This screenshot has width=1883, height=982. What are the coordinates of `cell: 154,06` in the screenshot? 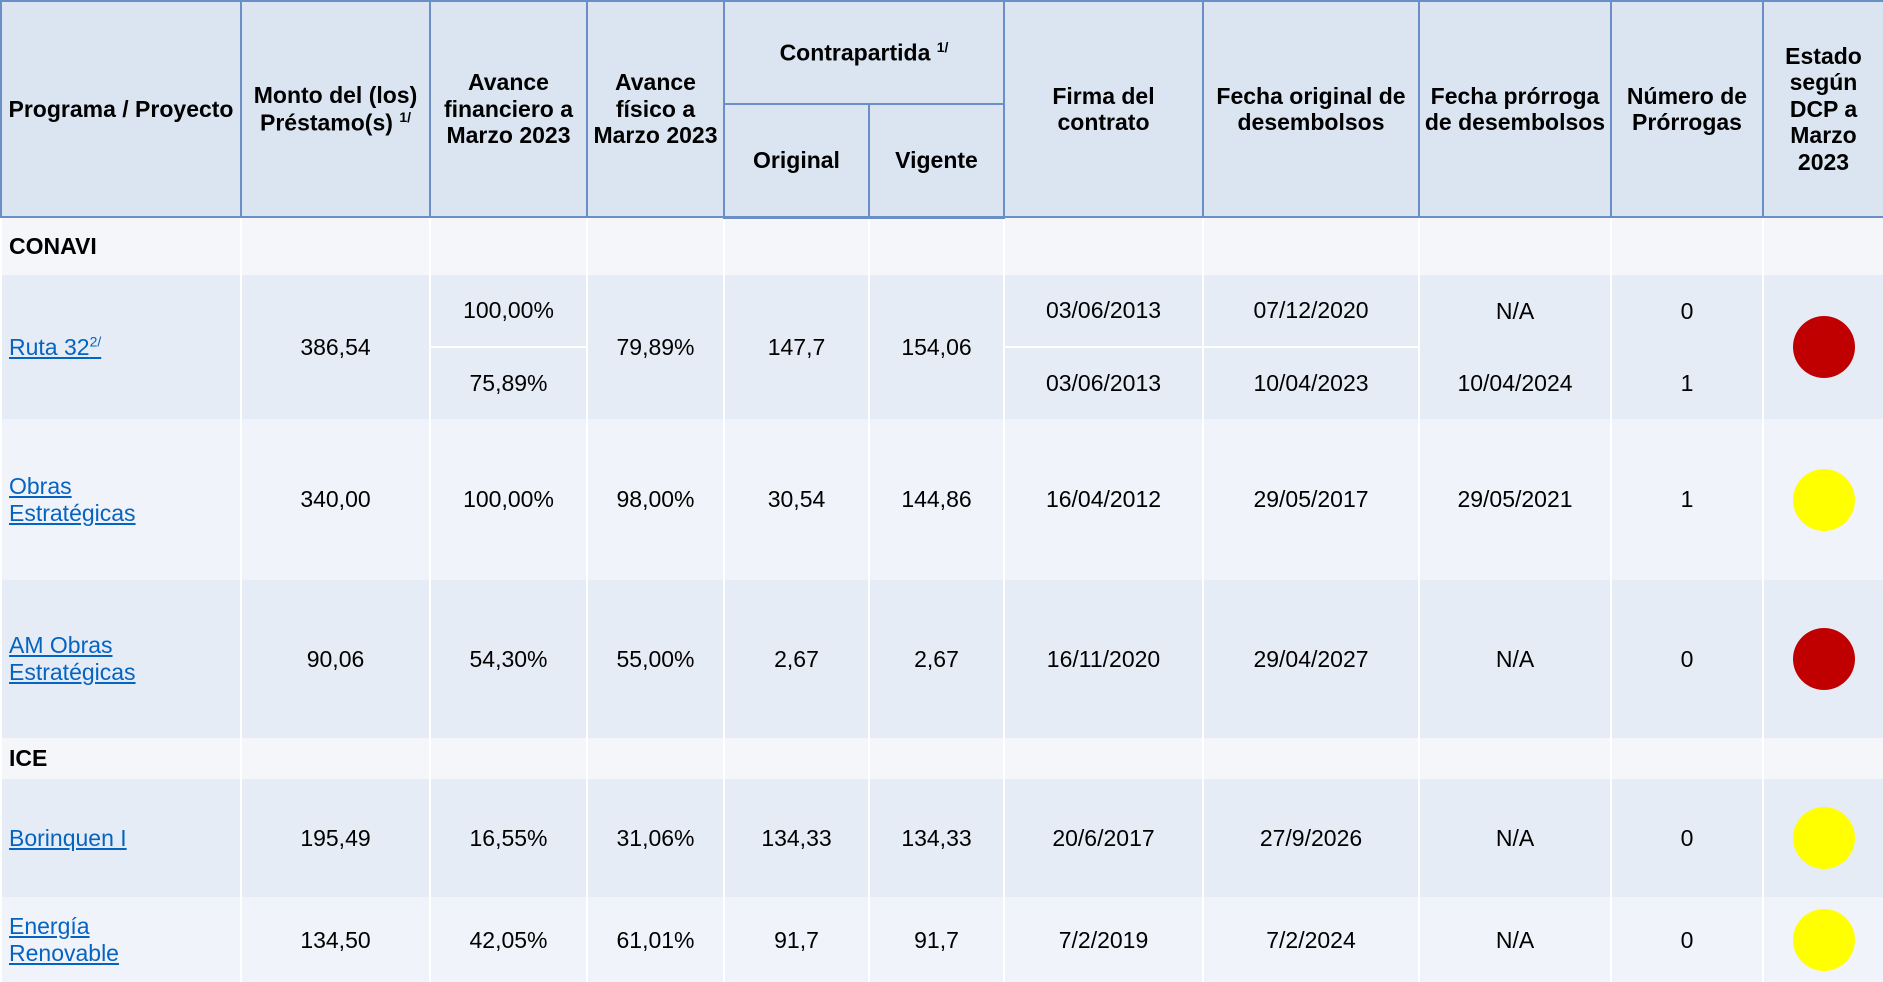 It's located at (936, 347).